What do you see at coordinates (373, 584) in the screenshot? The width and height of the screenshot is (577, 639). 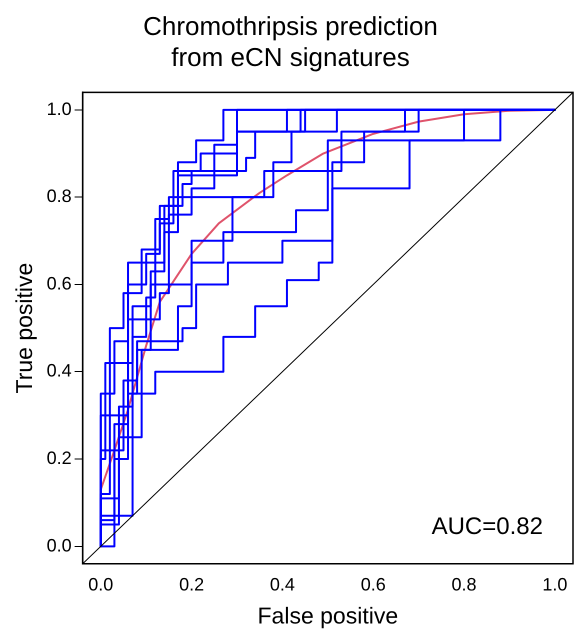 I see `x-tick-label: 0.6` at bounding box center [373, 584].